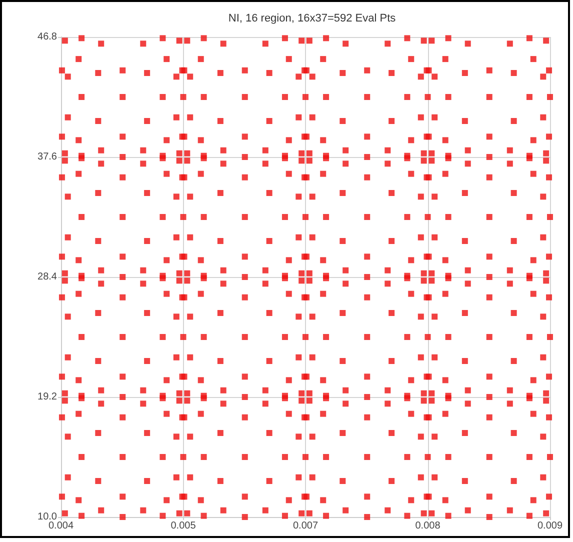 The width and height of the screenshot is (573, 542). What do you see at coordinates (183, 526) in the screenshot?
I see `x-tick-label: 0.005` at bounding box center [183, 526].